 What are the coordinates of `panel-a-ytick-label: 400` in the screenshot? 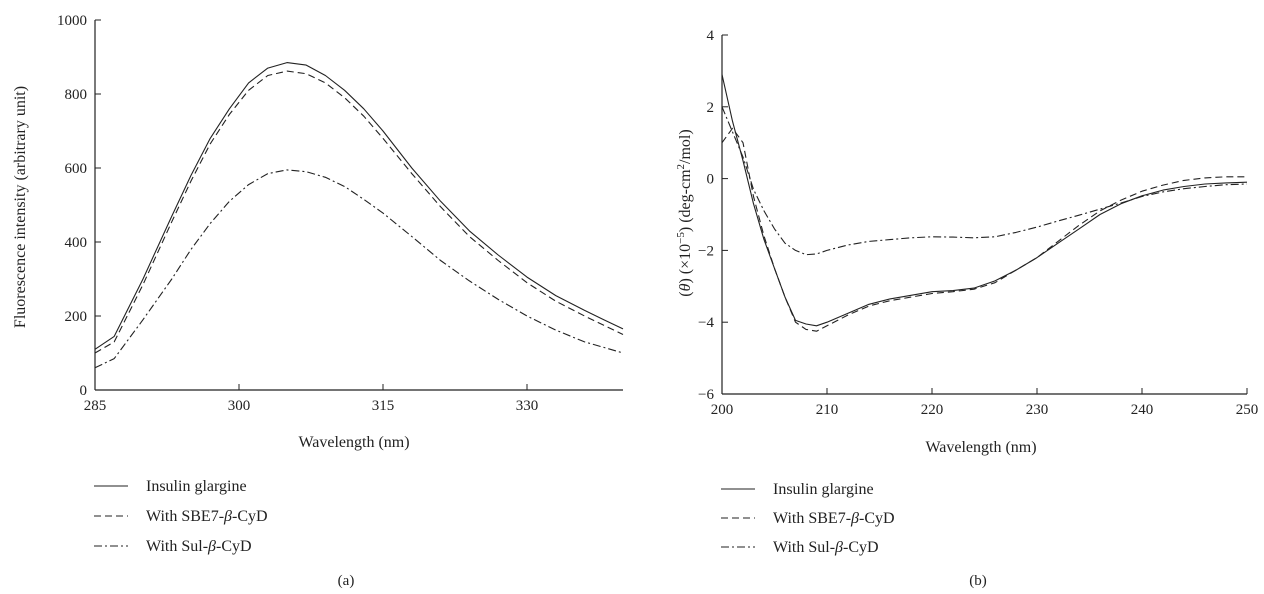 It's located at (76, 243).